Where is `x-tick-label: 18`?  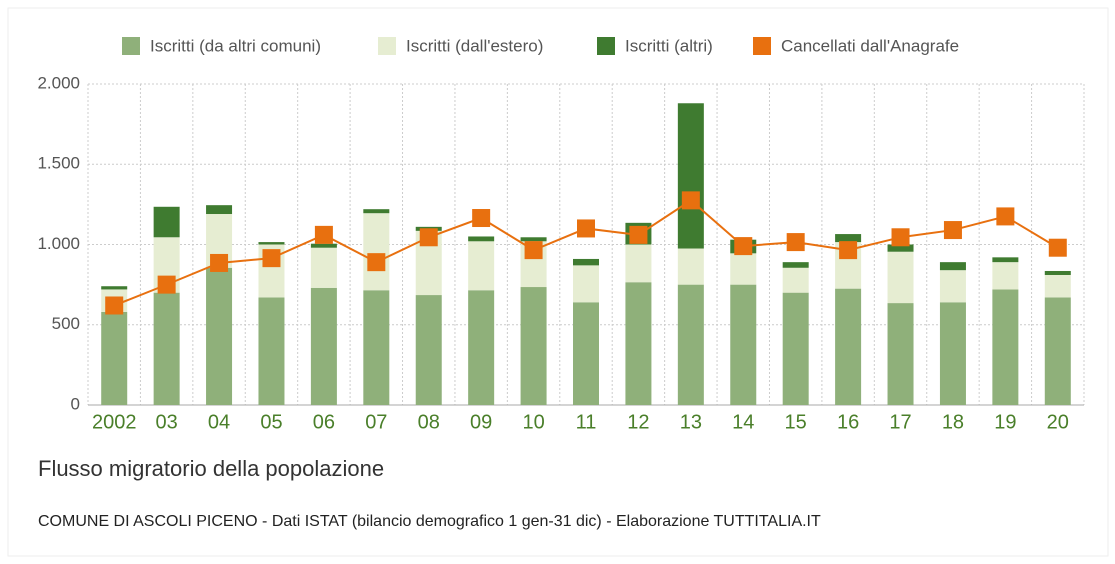 x-tick-label: 18 is located at coordinates (953, 422).